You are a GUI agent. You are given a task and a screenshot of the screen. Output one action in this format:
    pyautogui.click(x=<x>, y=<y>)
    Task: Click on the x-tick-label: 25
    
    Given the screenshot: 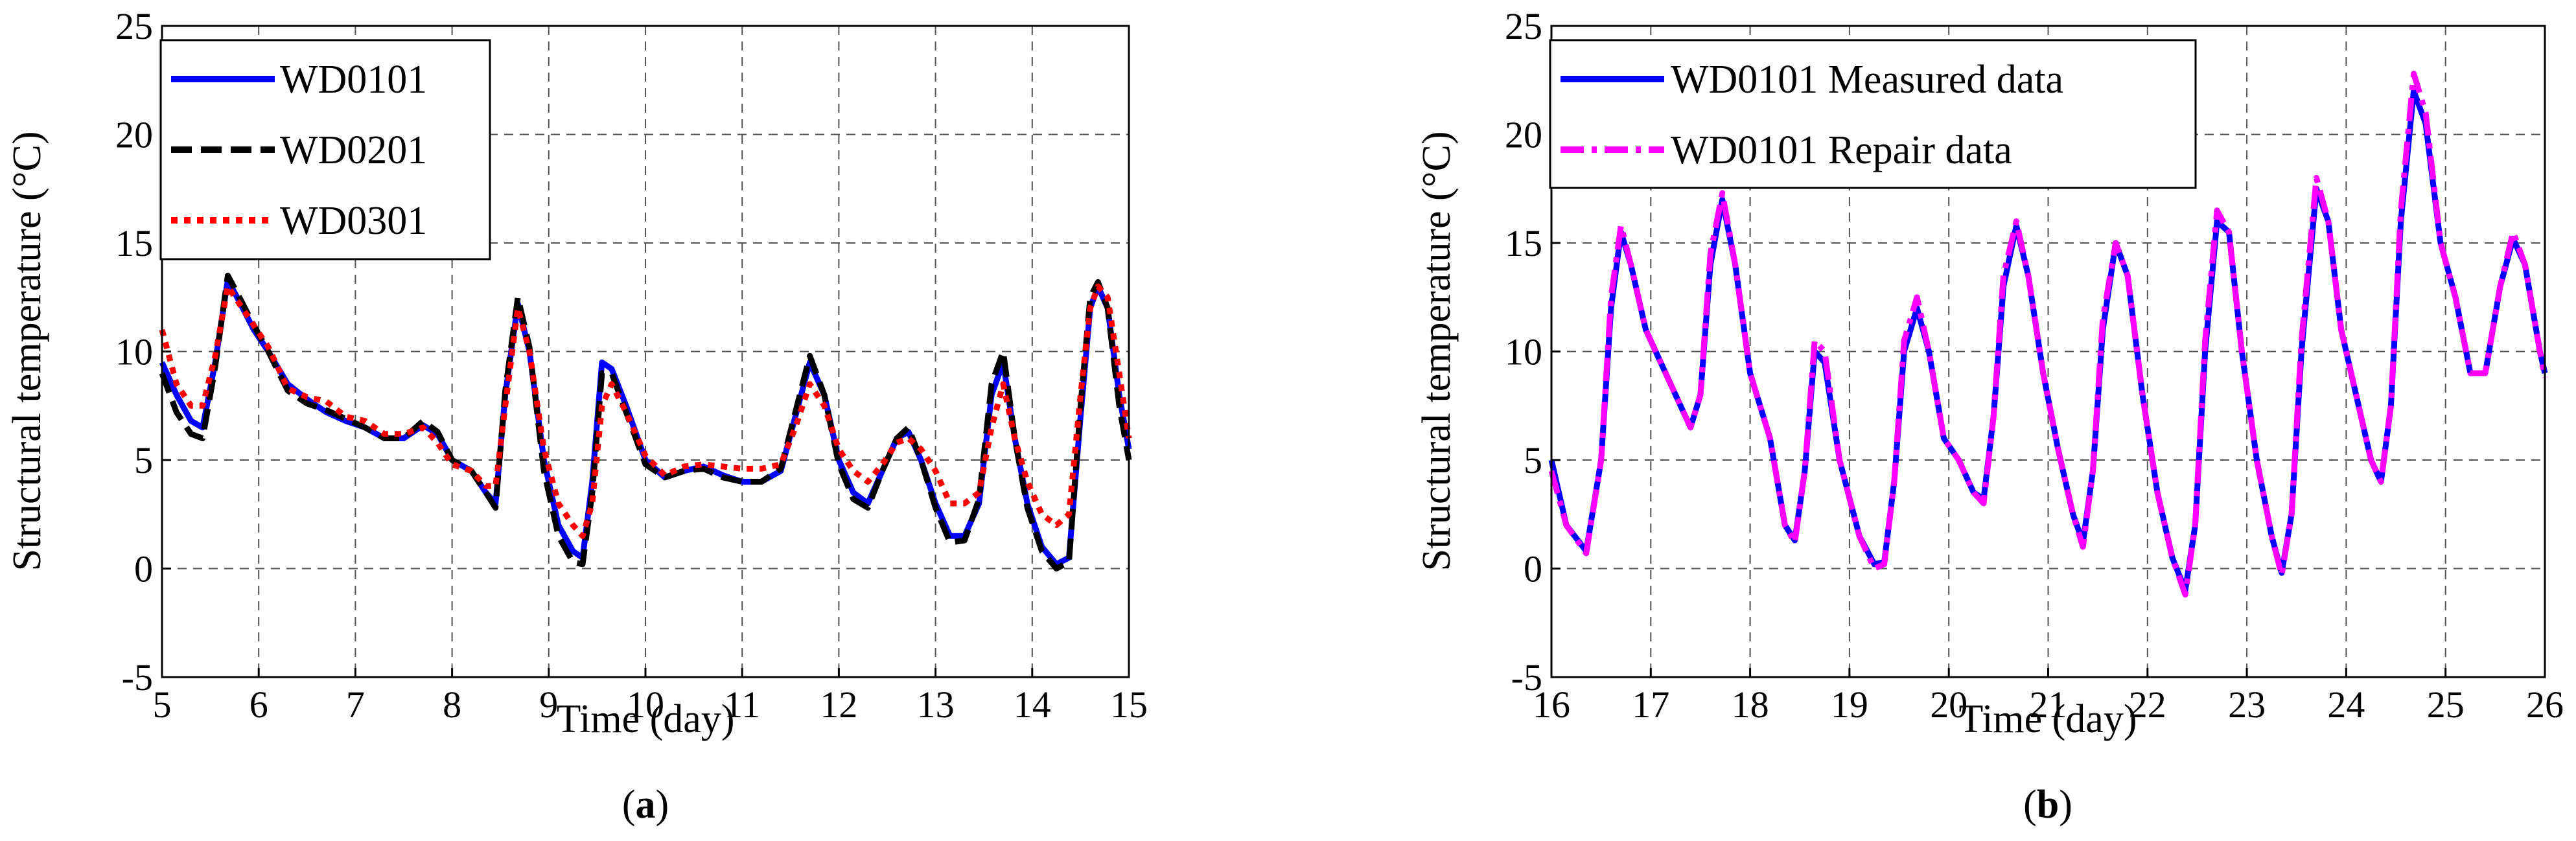 What is the action you would take?
    pyautogui.click(x=2446, y=705)
    